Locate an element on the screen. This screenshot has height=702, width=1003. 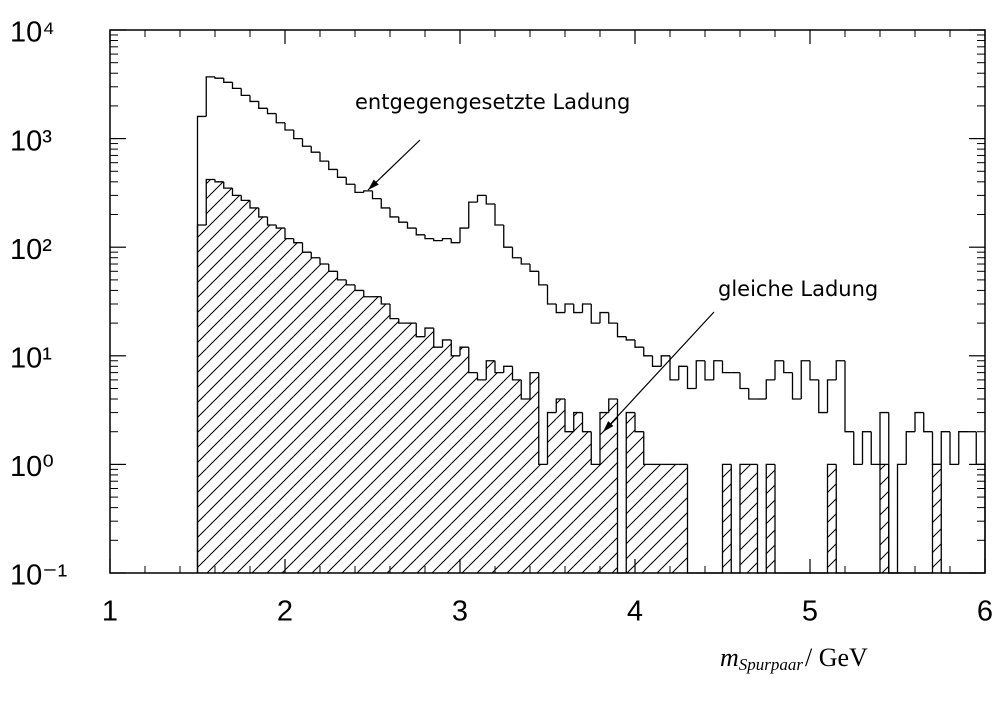
y-tick-label: 10⁰ is located at coordinates (32, 467).